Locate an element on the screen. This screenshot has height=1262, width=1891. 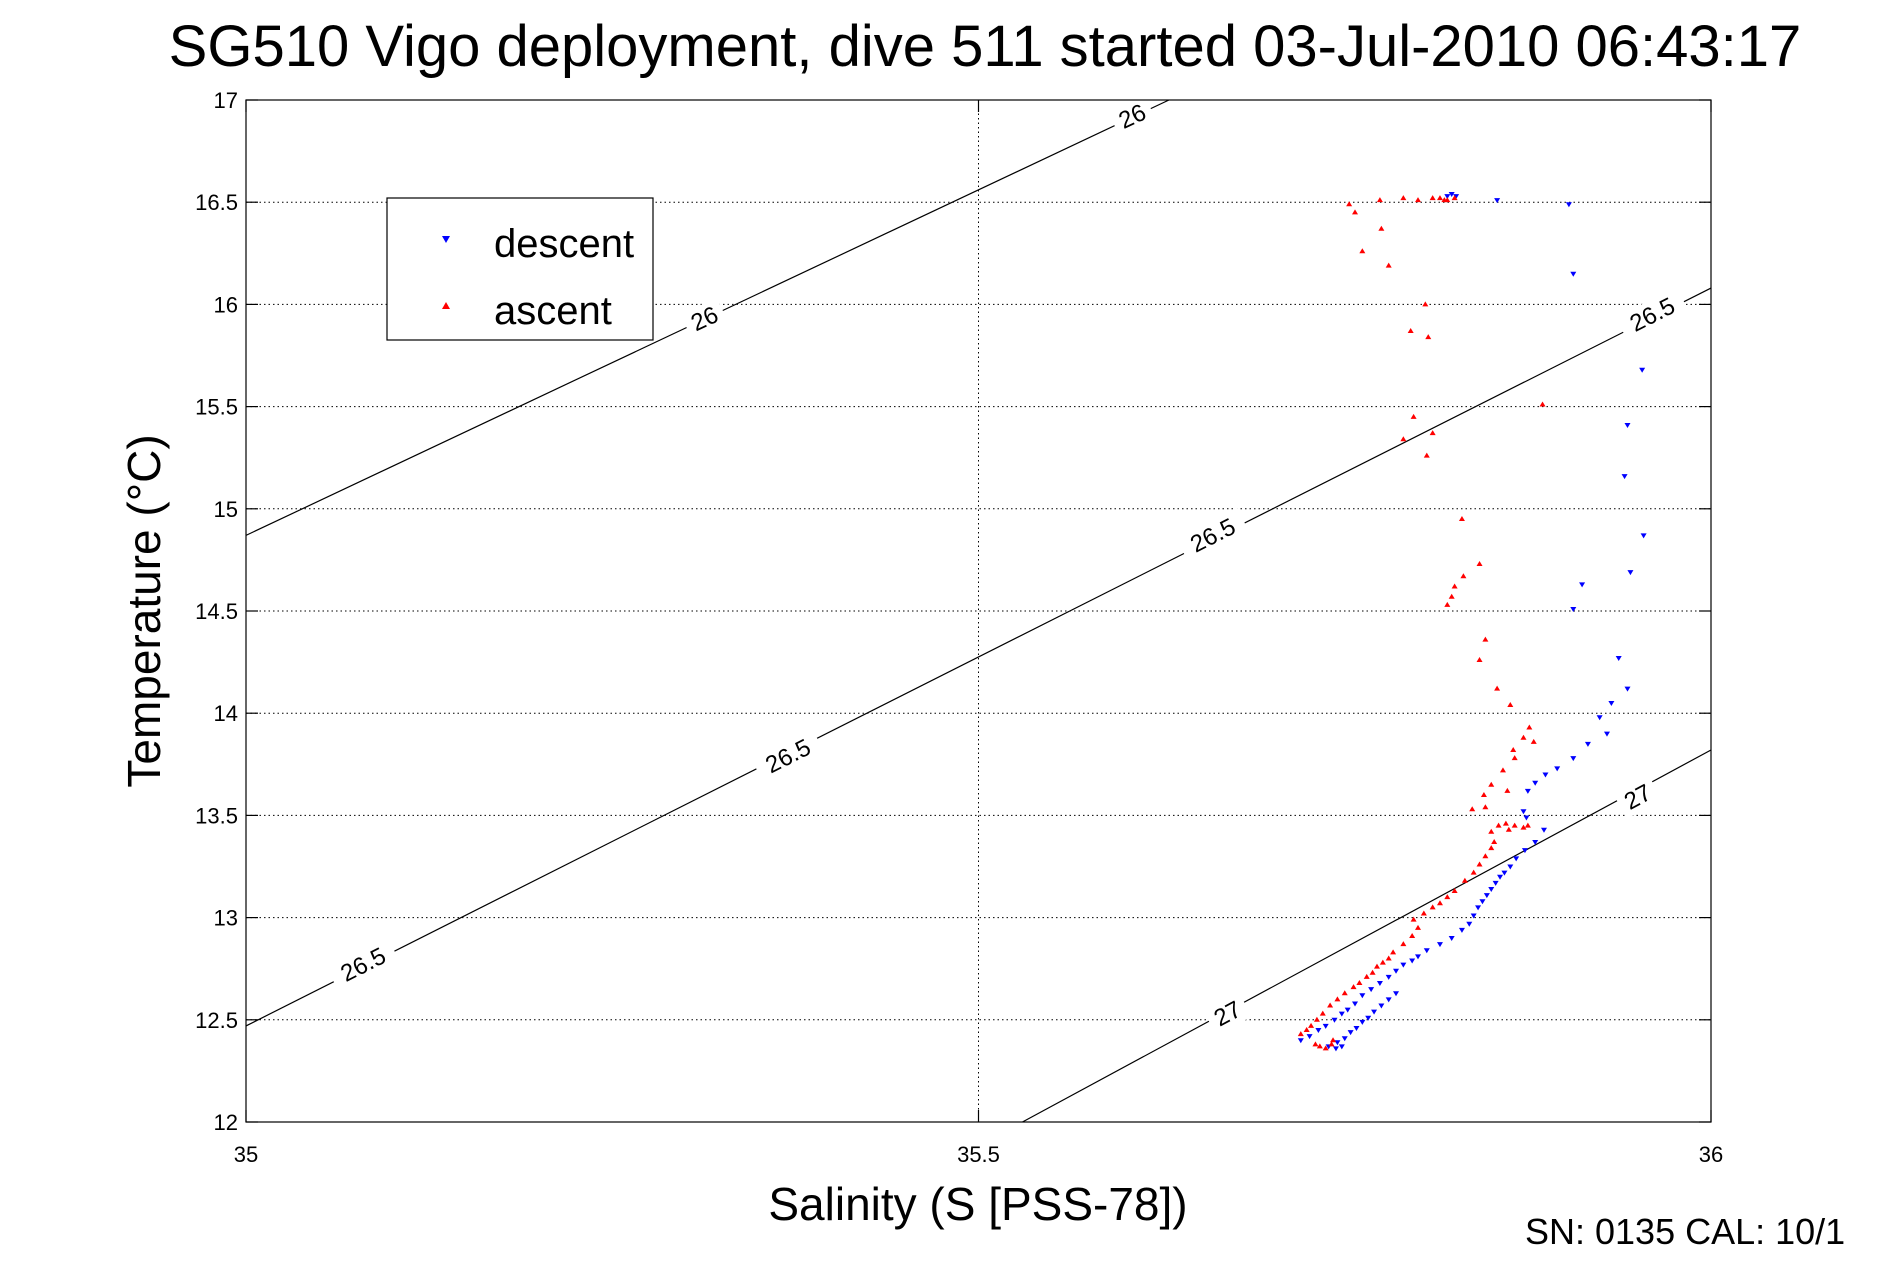
legend-label-ascent: ascent is located at coordinates (553, 311).